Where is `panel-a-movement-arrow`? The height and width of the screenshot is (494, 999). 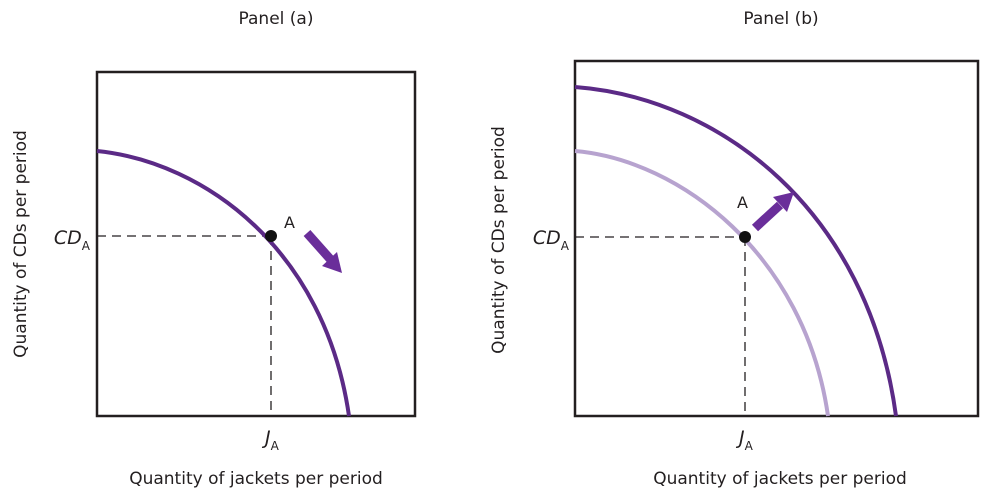 panel-a-movement-arrow is located at coordinates (322, 251).